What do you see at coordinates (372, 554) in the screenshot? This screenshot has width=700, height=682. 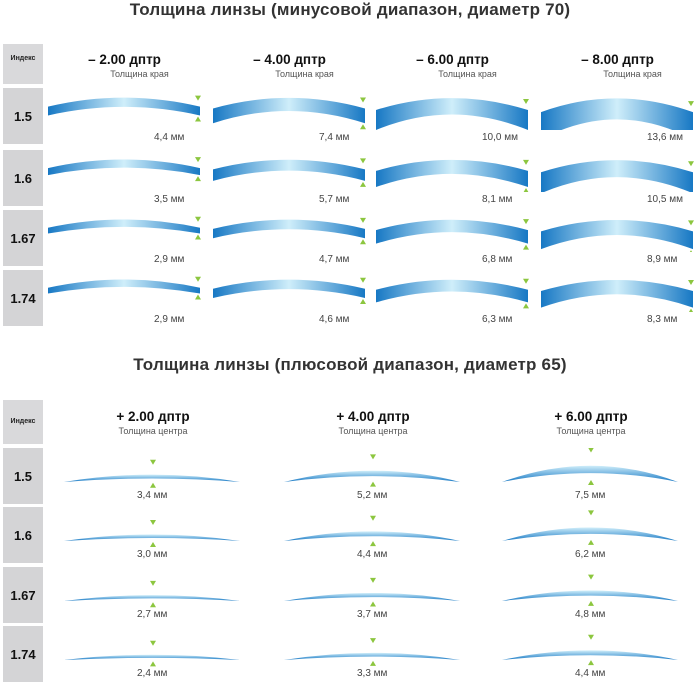 I see `center-thickness-value: 4,4 мм` at bounding box center [372, 554].